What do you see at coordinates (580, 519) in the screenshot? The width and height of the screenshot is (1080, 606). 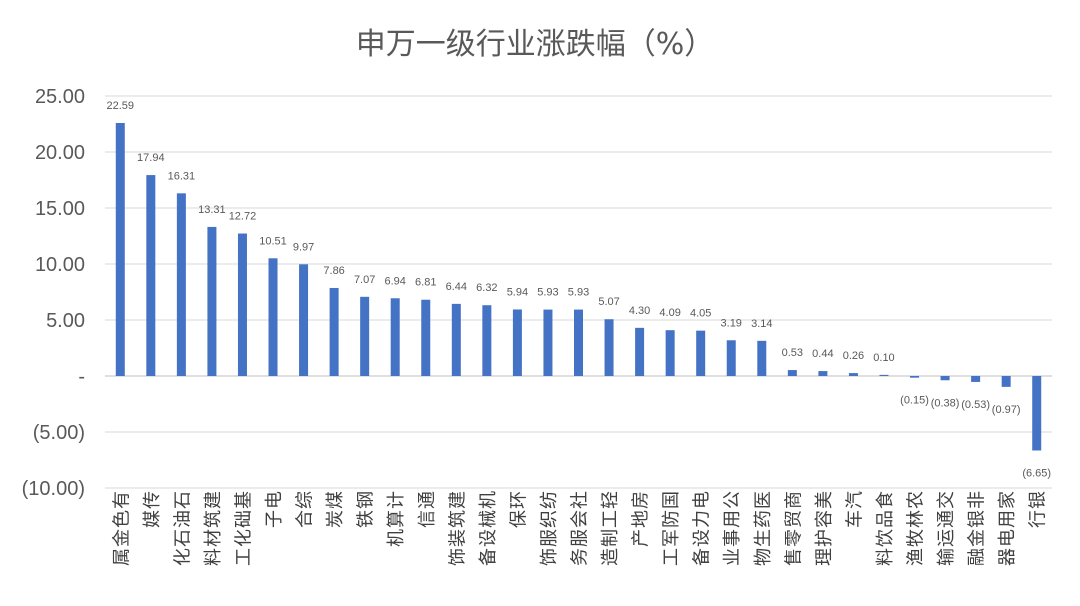 I see `x-tick-char: 会` at bounding box center [580, 519].